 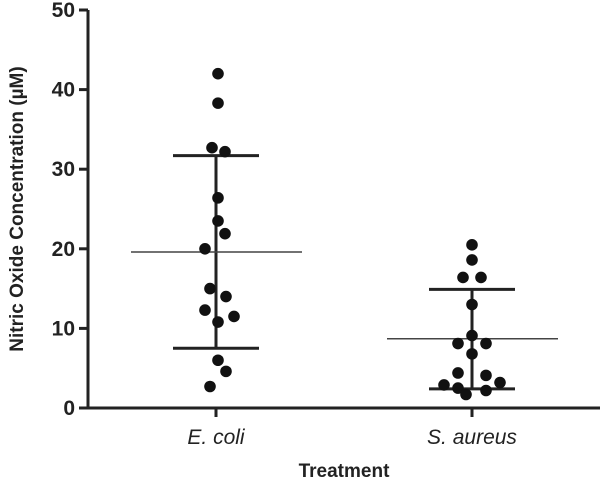 What do you see at coordinates (472, 437) in the screenshot?
I see `category-label-s-aureus: S. aureus` at bounding box center [472, 437].